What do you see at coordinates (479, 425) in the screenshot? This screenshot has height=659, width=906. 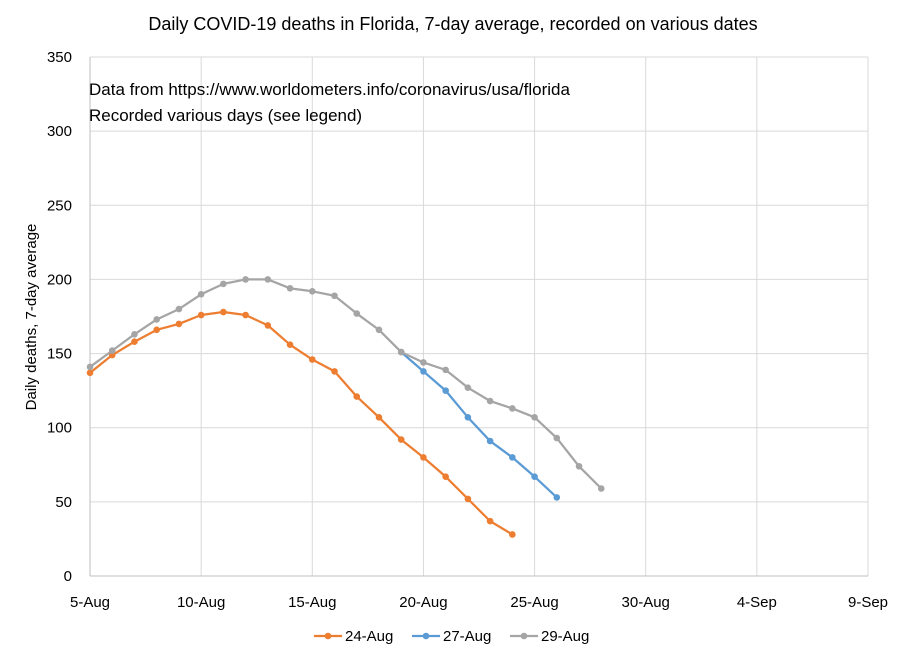 I see `series-line-27-Aug` at bounding box center [479, 425].